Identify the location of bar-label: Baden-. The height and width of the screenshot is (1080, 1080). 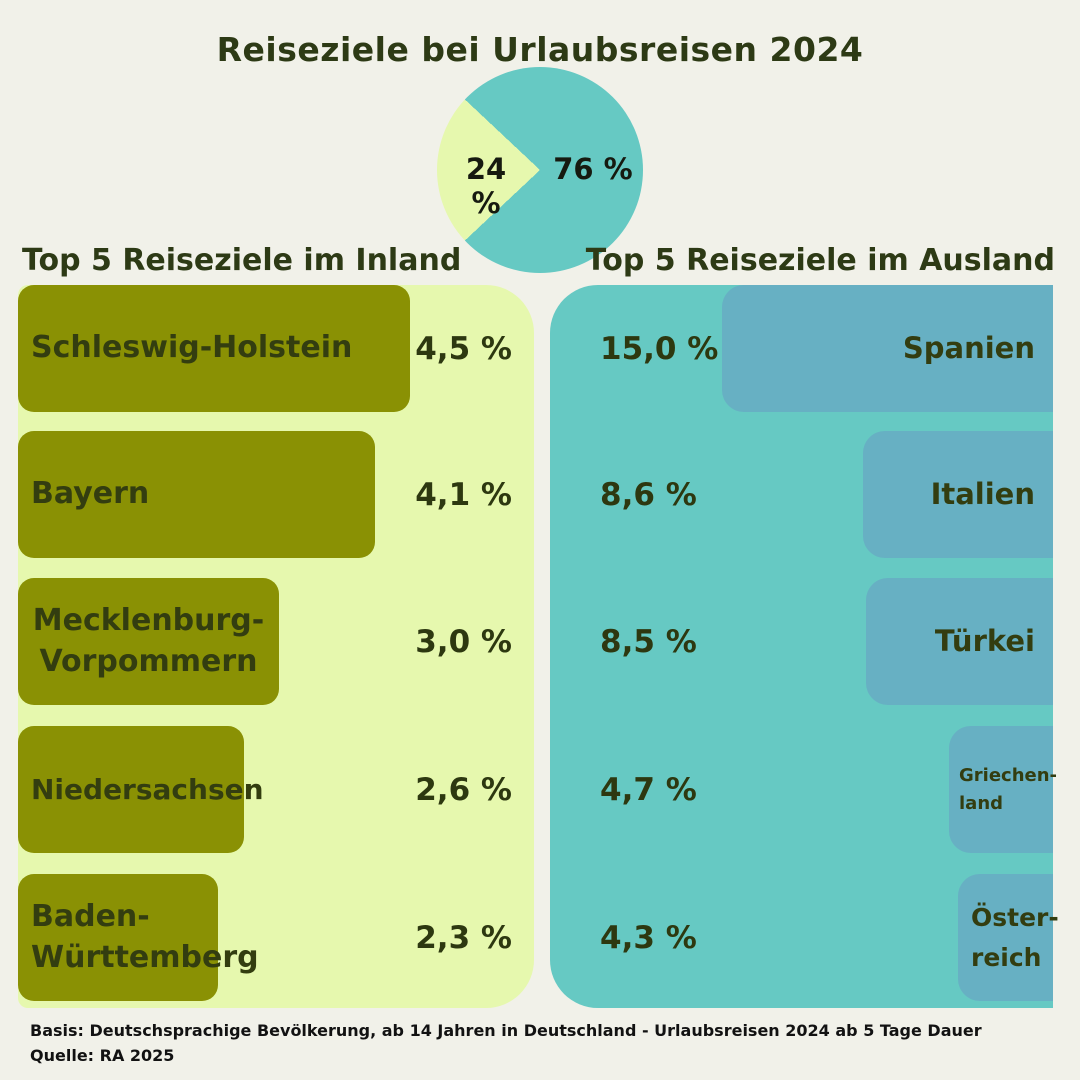
(90, 916).